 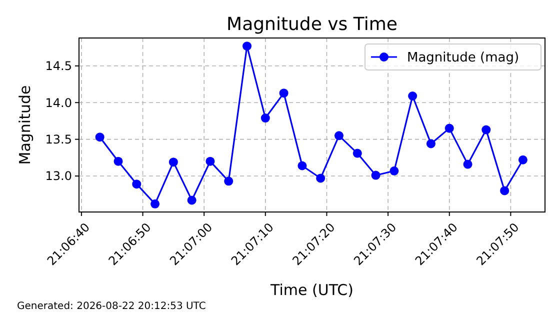 I want to click on y-tick-label: 14.5, so click(x=58, y=66).